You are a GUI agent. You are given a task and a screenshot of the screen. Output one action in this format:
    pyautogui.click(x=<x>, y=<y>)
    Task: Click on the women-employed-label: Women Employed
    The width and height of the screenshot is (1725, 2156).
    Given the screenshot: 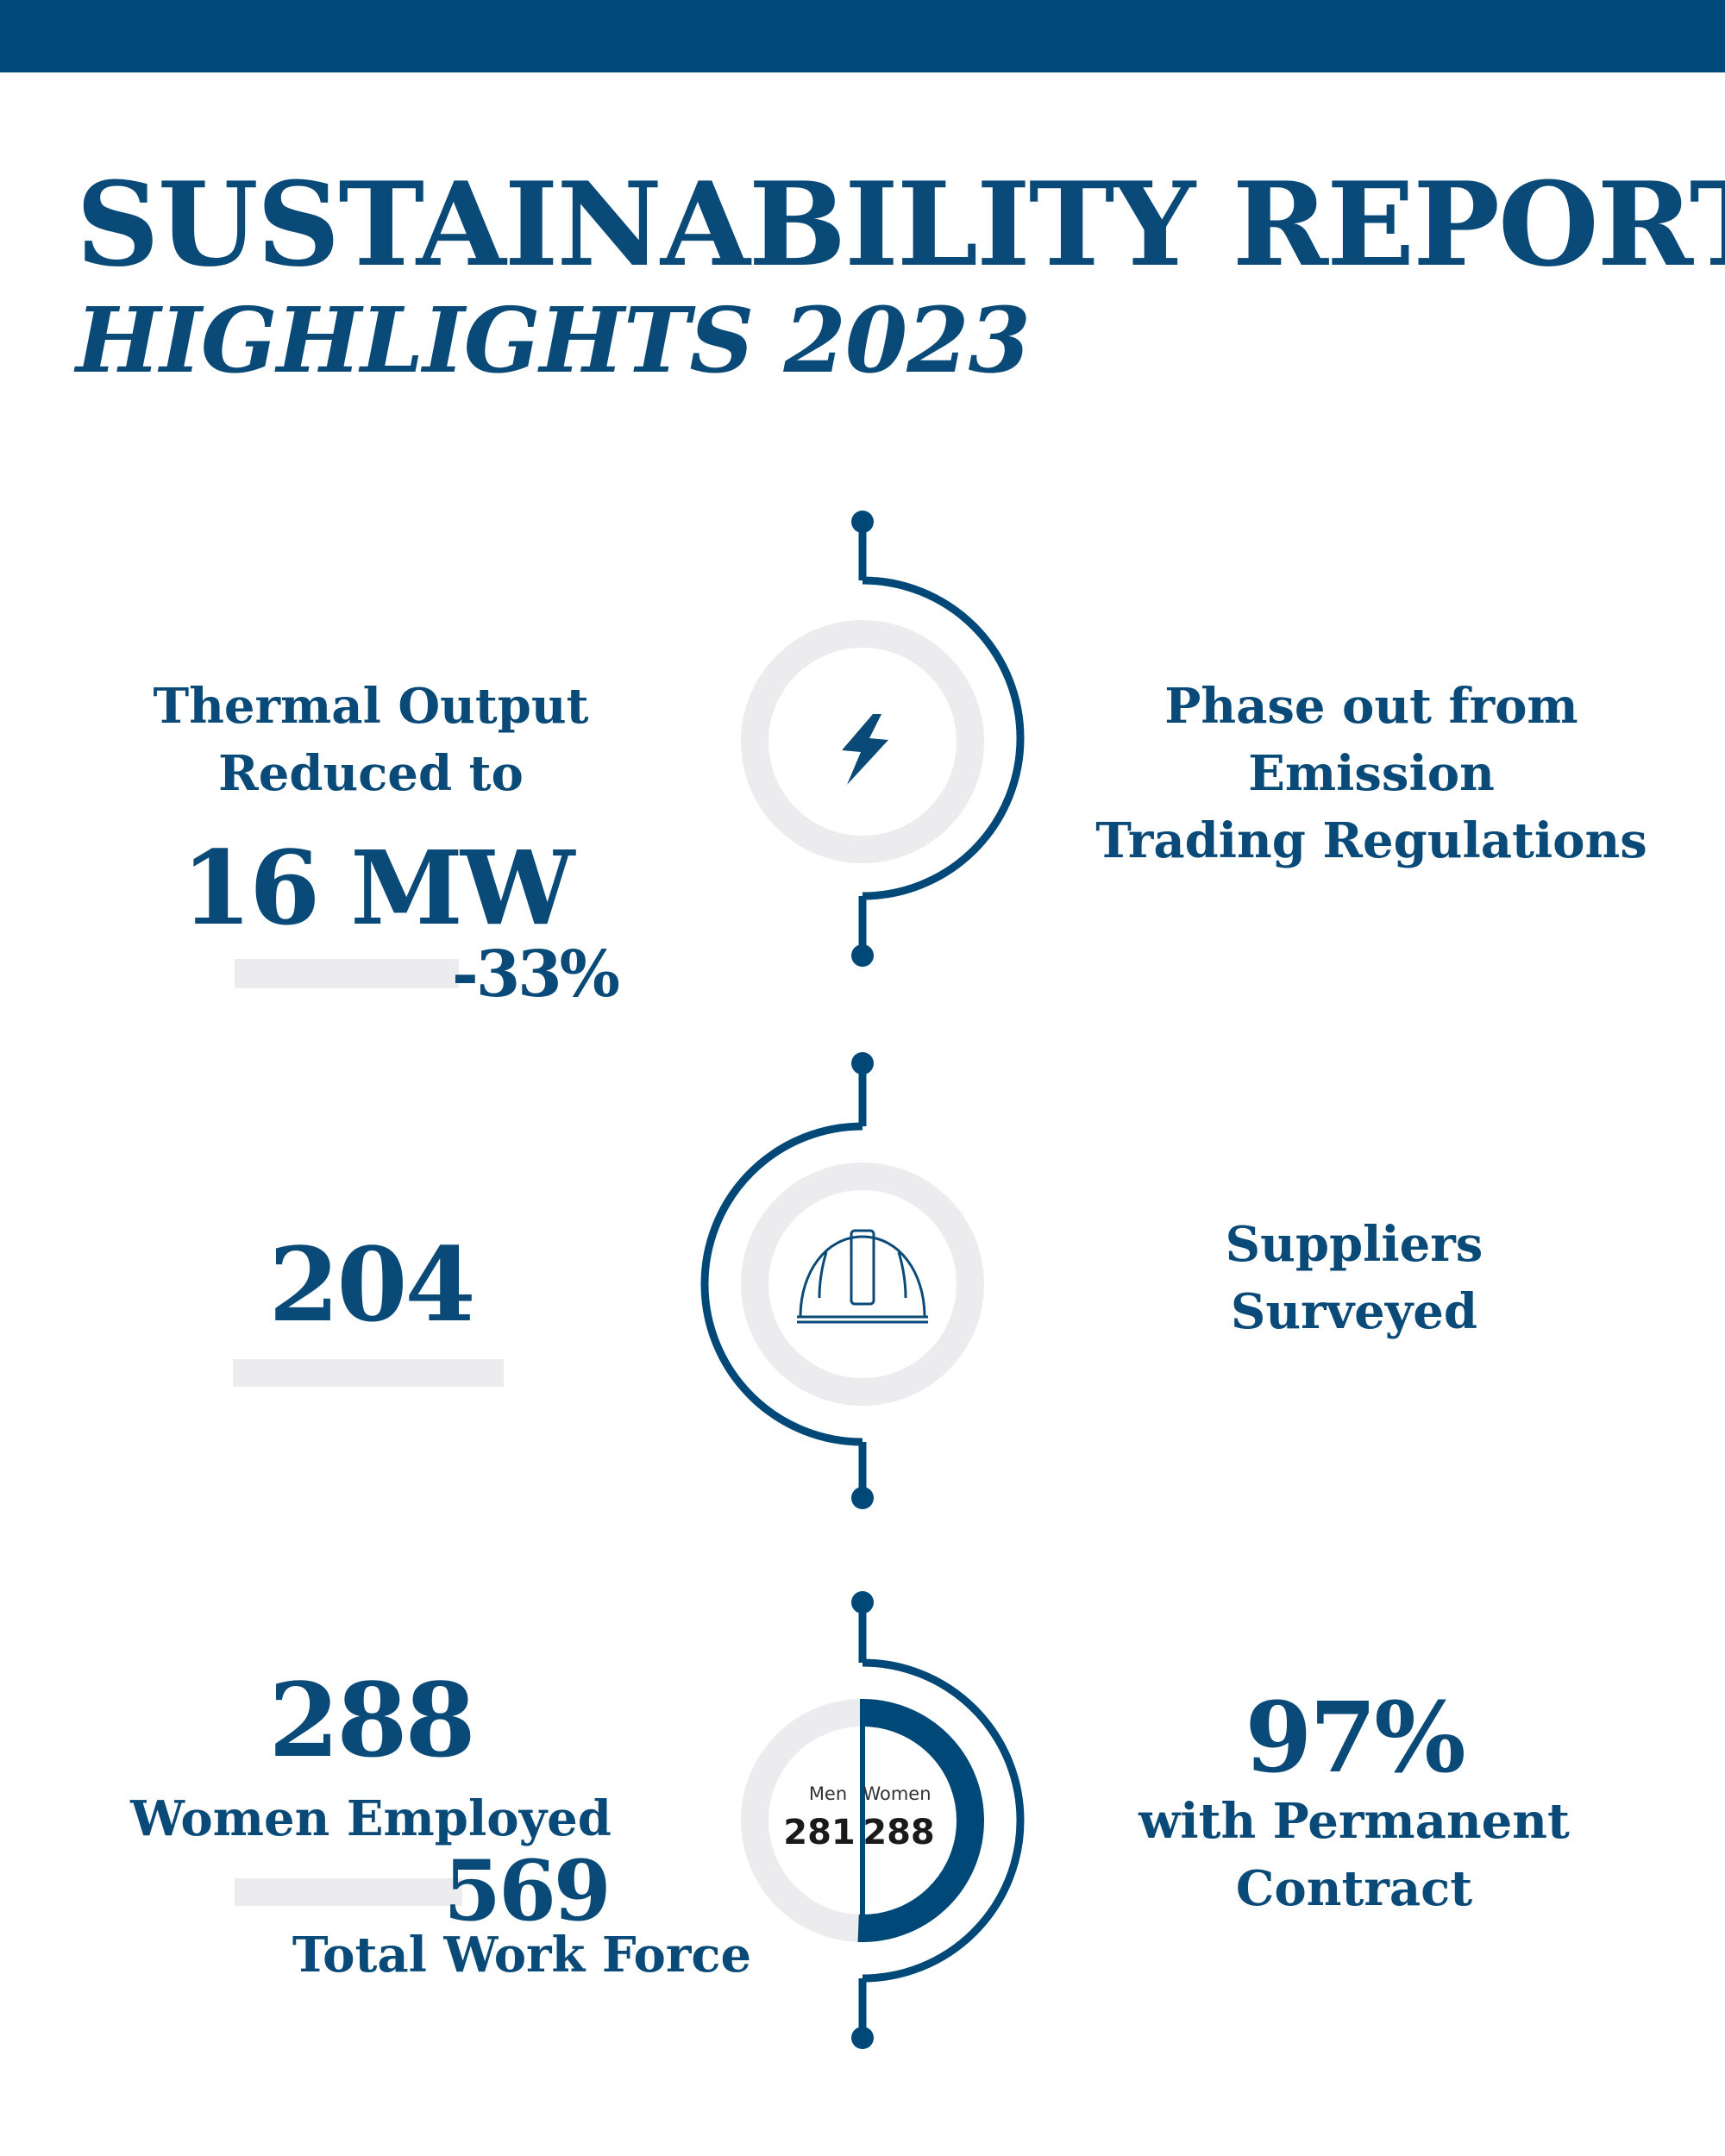 What is the action you would take?
    pyautogui.click(x=371, y=1818)
    